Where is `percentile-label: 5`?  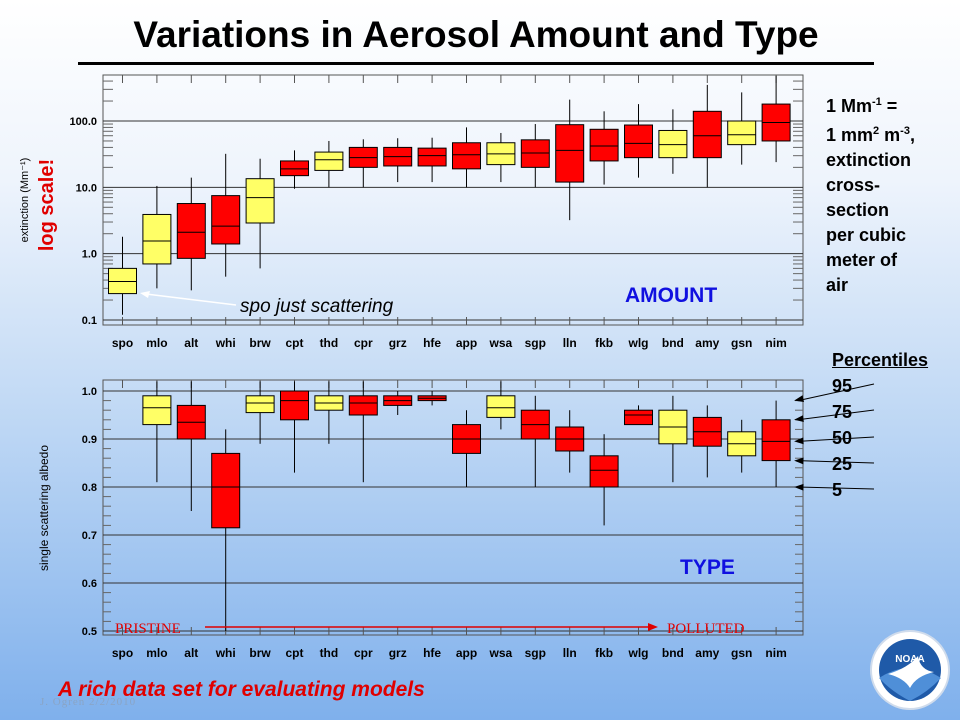
percentile-label: 5 is located at coordinates (837, 490).